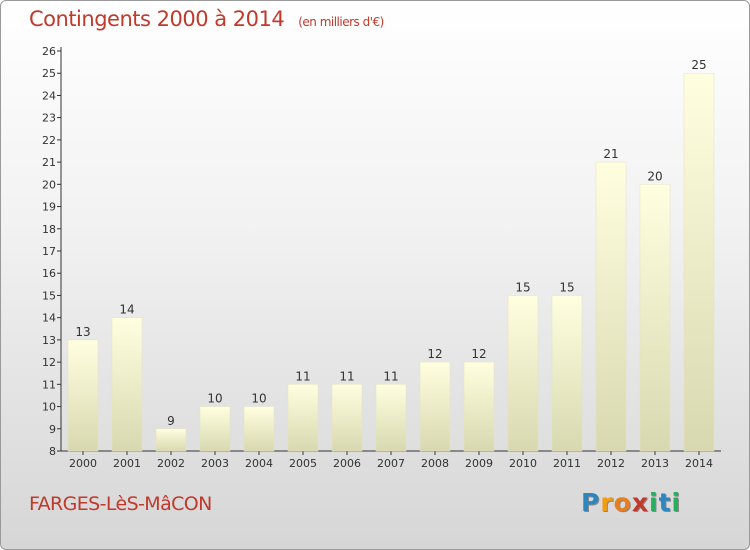 The height and width of the screenshot is (550, 750). Describe the element at coordinates (607, 502) in the screenshot. I see `logo-letter: r` at that location.